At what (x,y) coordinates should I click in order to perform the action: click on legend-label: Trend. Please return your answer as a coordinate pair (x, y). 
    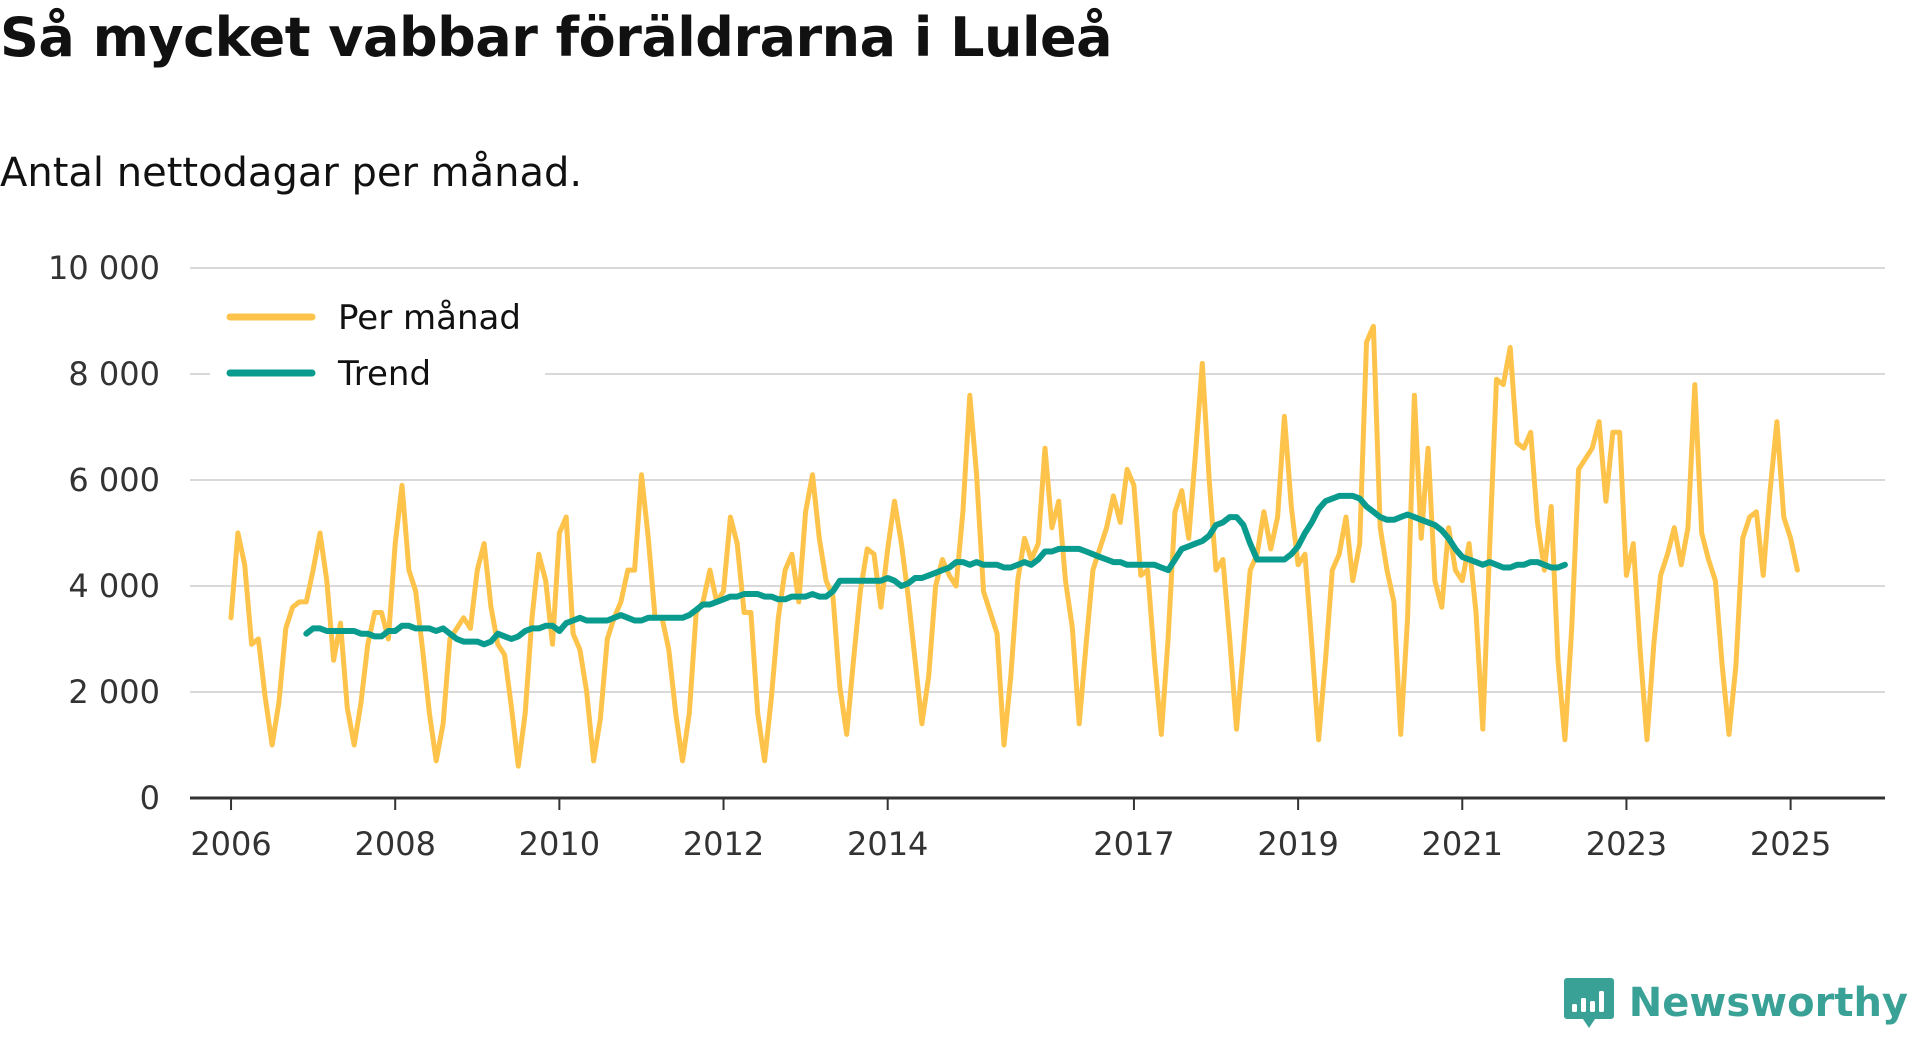
    Looking at the image, I should click on (384, 374).